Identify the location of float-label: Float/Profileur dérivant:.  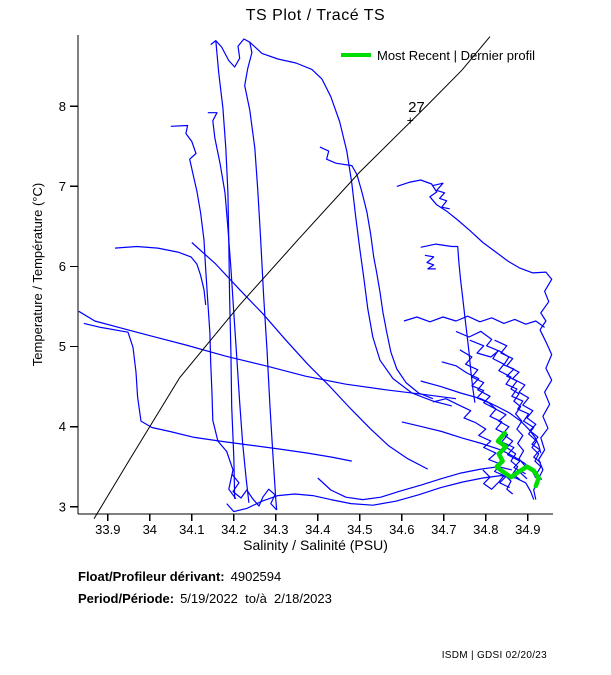
(151, 576).